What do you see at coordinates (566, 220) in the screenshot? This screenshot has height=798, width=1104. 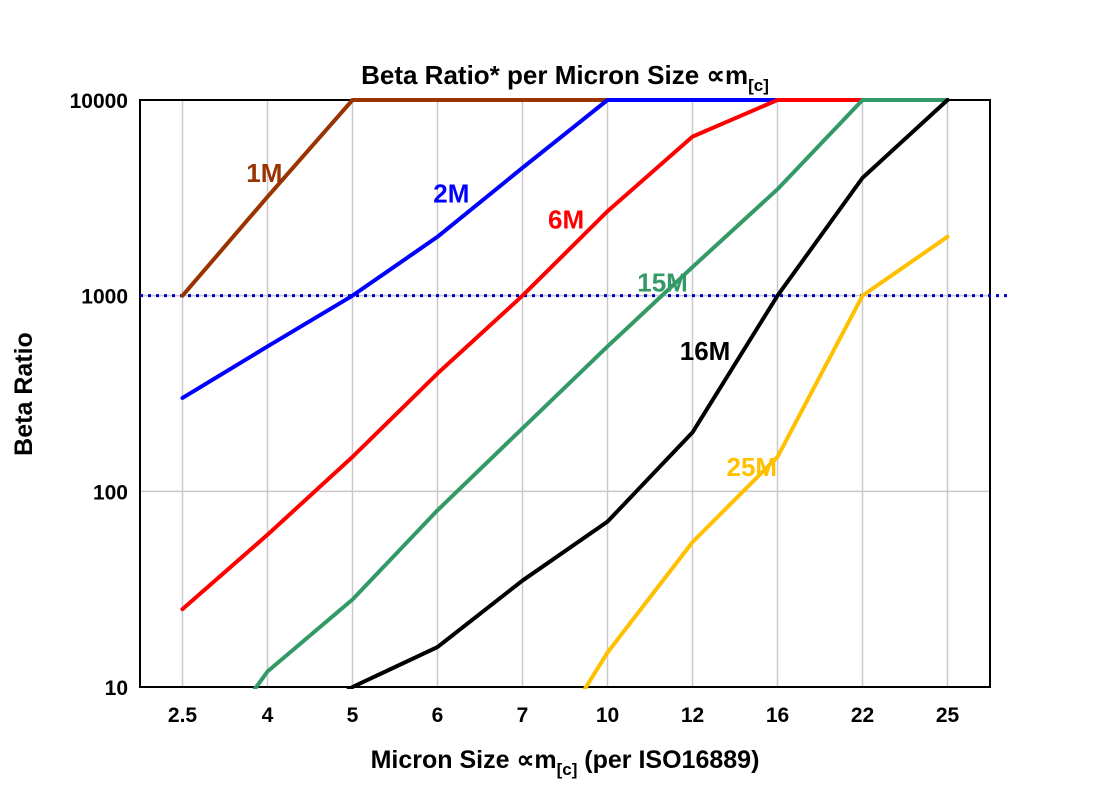 I see `series-label-6M: 6M` at bounding box center [566, 220].